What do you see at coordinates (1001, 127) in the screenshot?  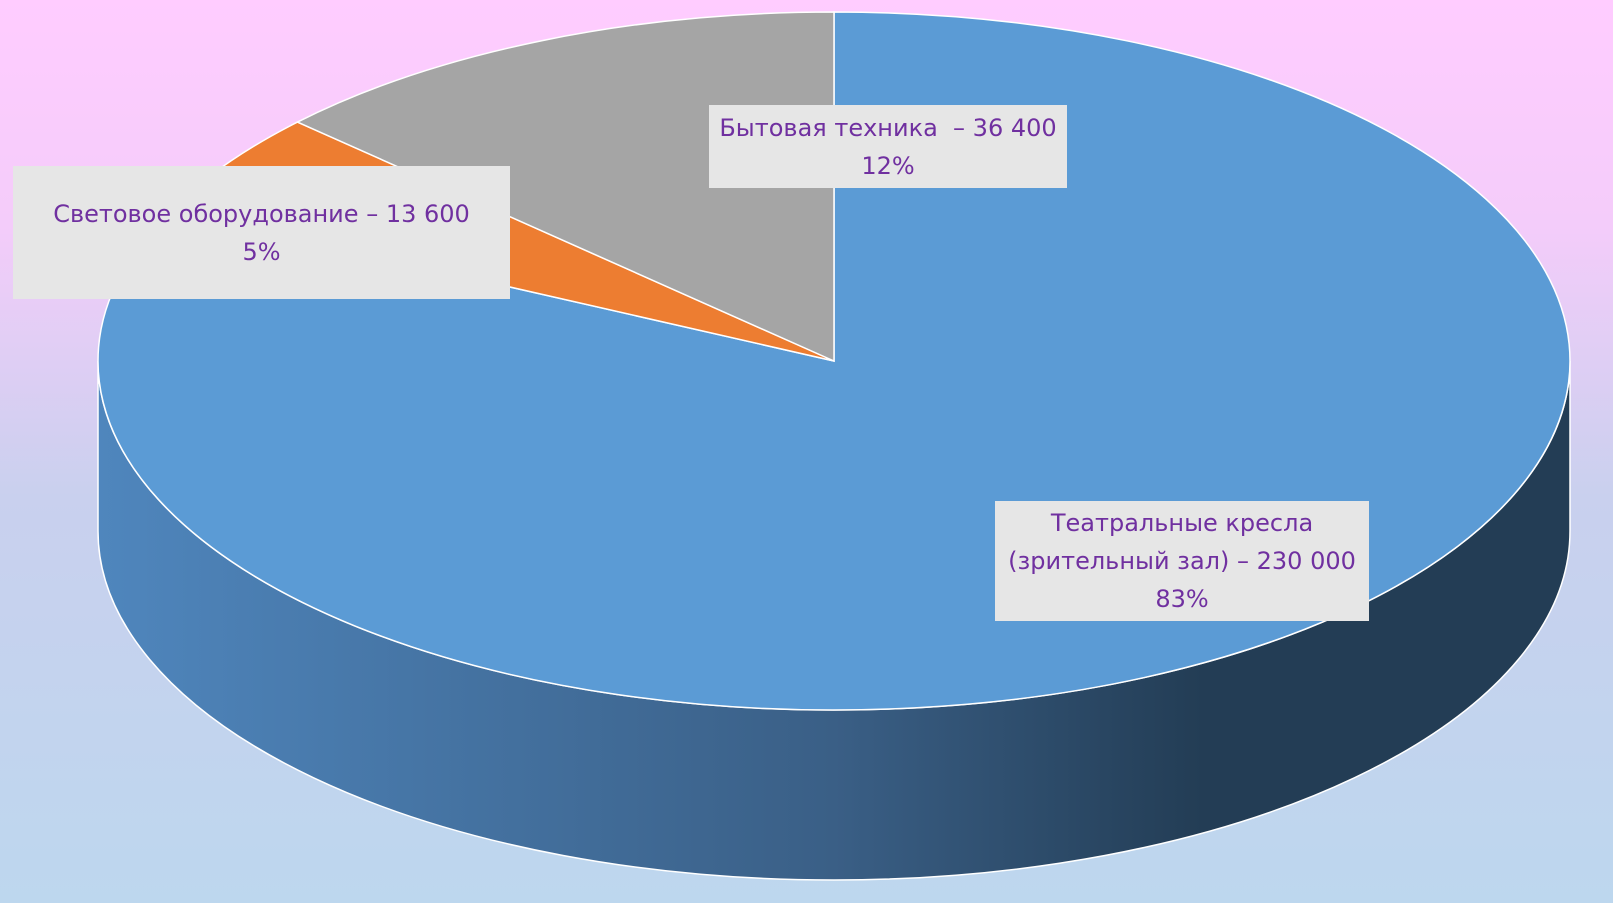 I see `value-label: – 36 400` at bounding box center [1001, 127].